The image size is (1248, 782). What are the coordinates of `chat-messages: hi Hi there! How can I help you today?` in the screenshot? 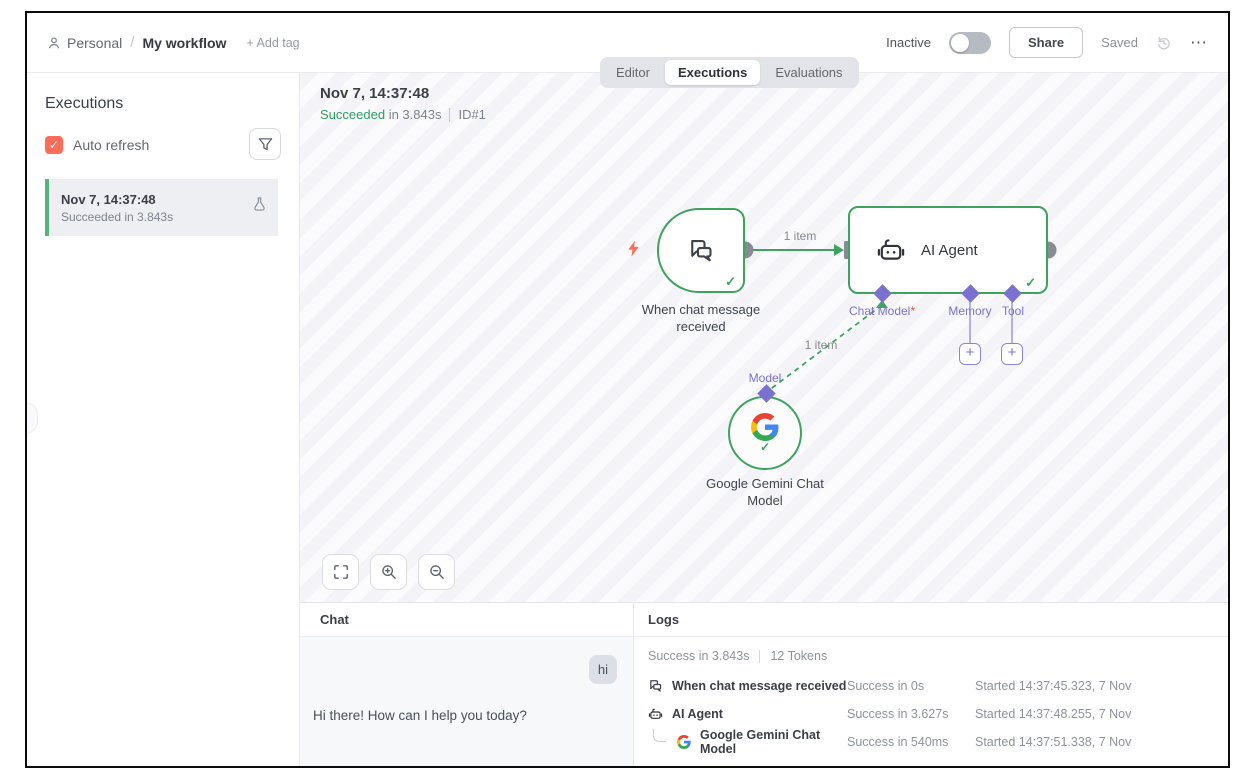 It's located at (466, 701).